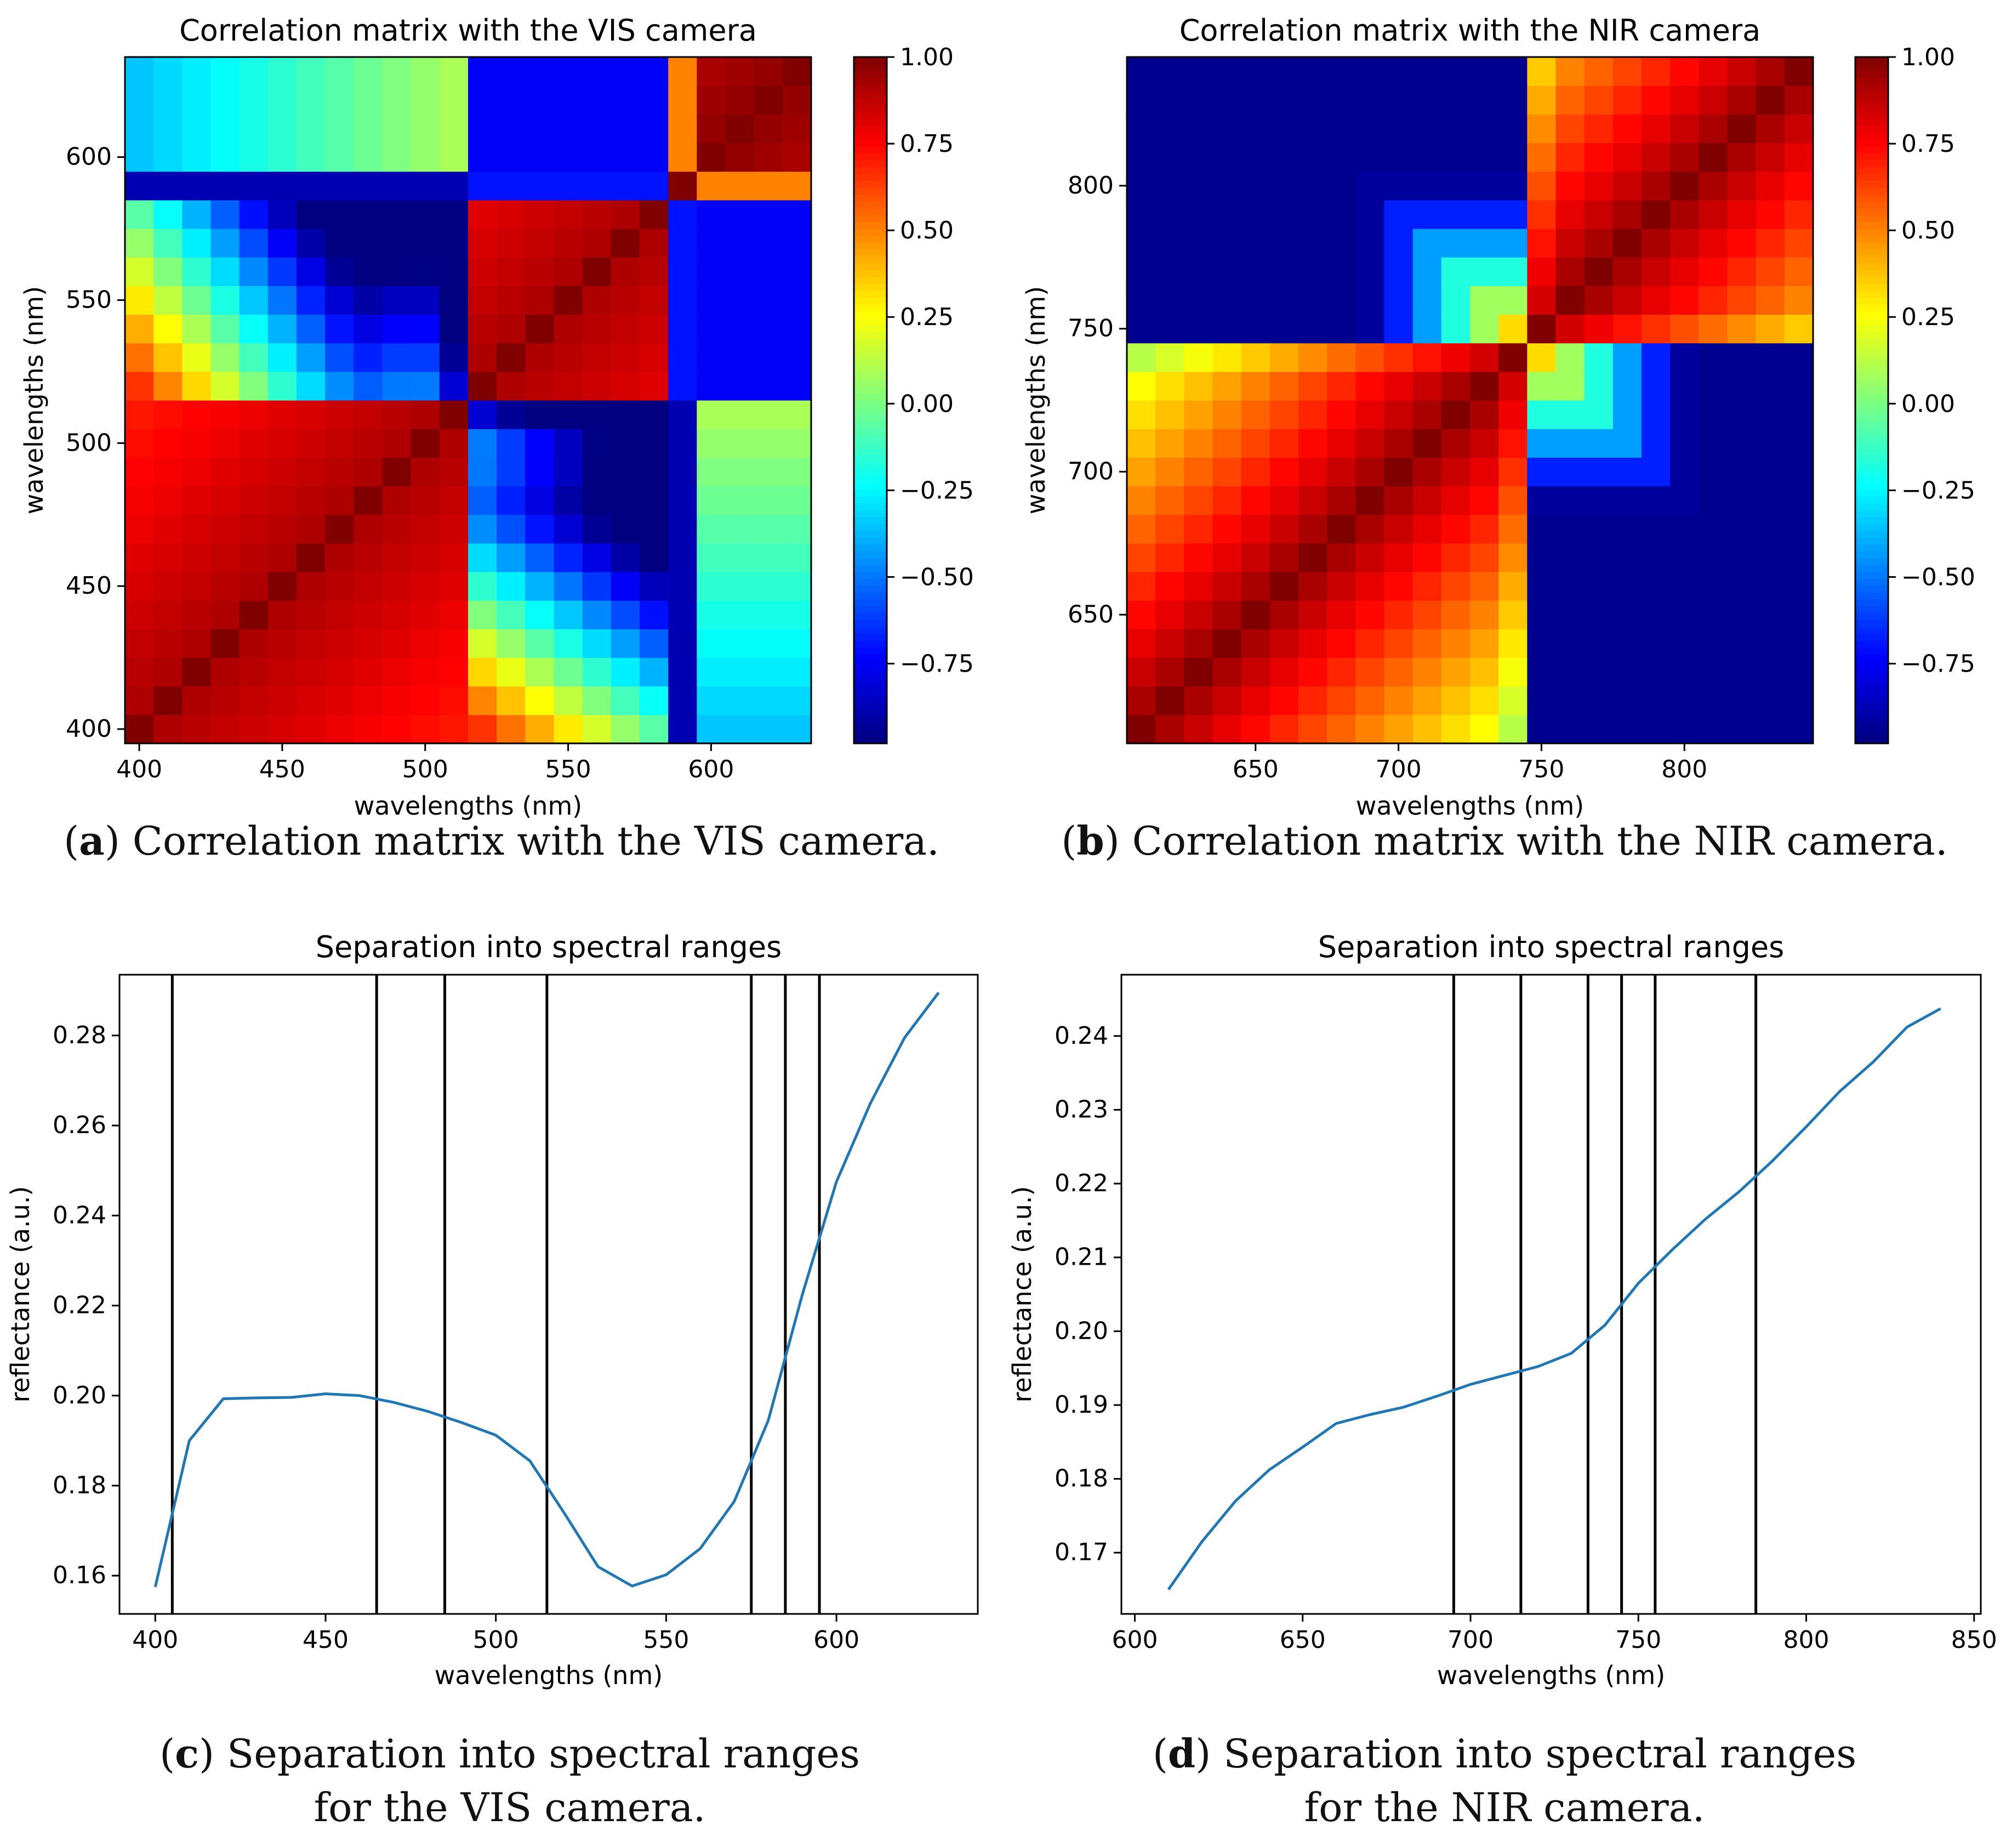 Image resolution: width=2006 pixels, height=1848 pixels. Describe the element at coordinates (1091, 471) in the screenshot. I see `y-axis-tick-label: 700` at that location.